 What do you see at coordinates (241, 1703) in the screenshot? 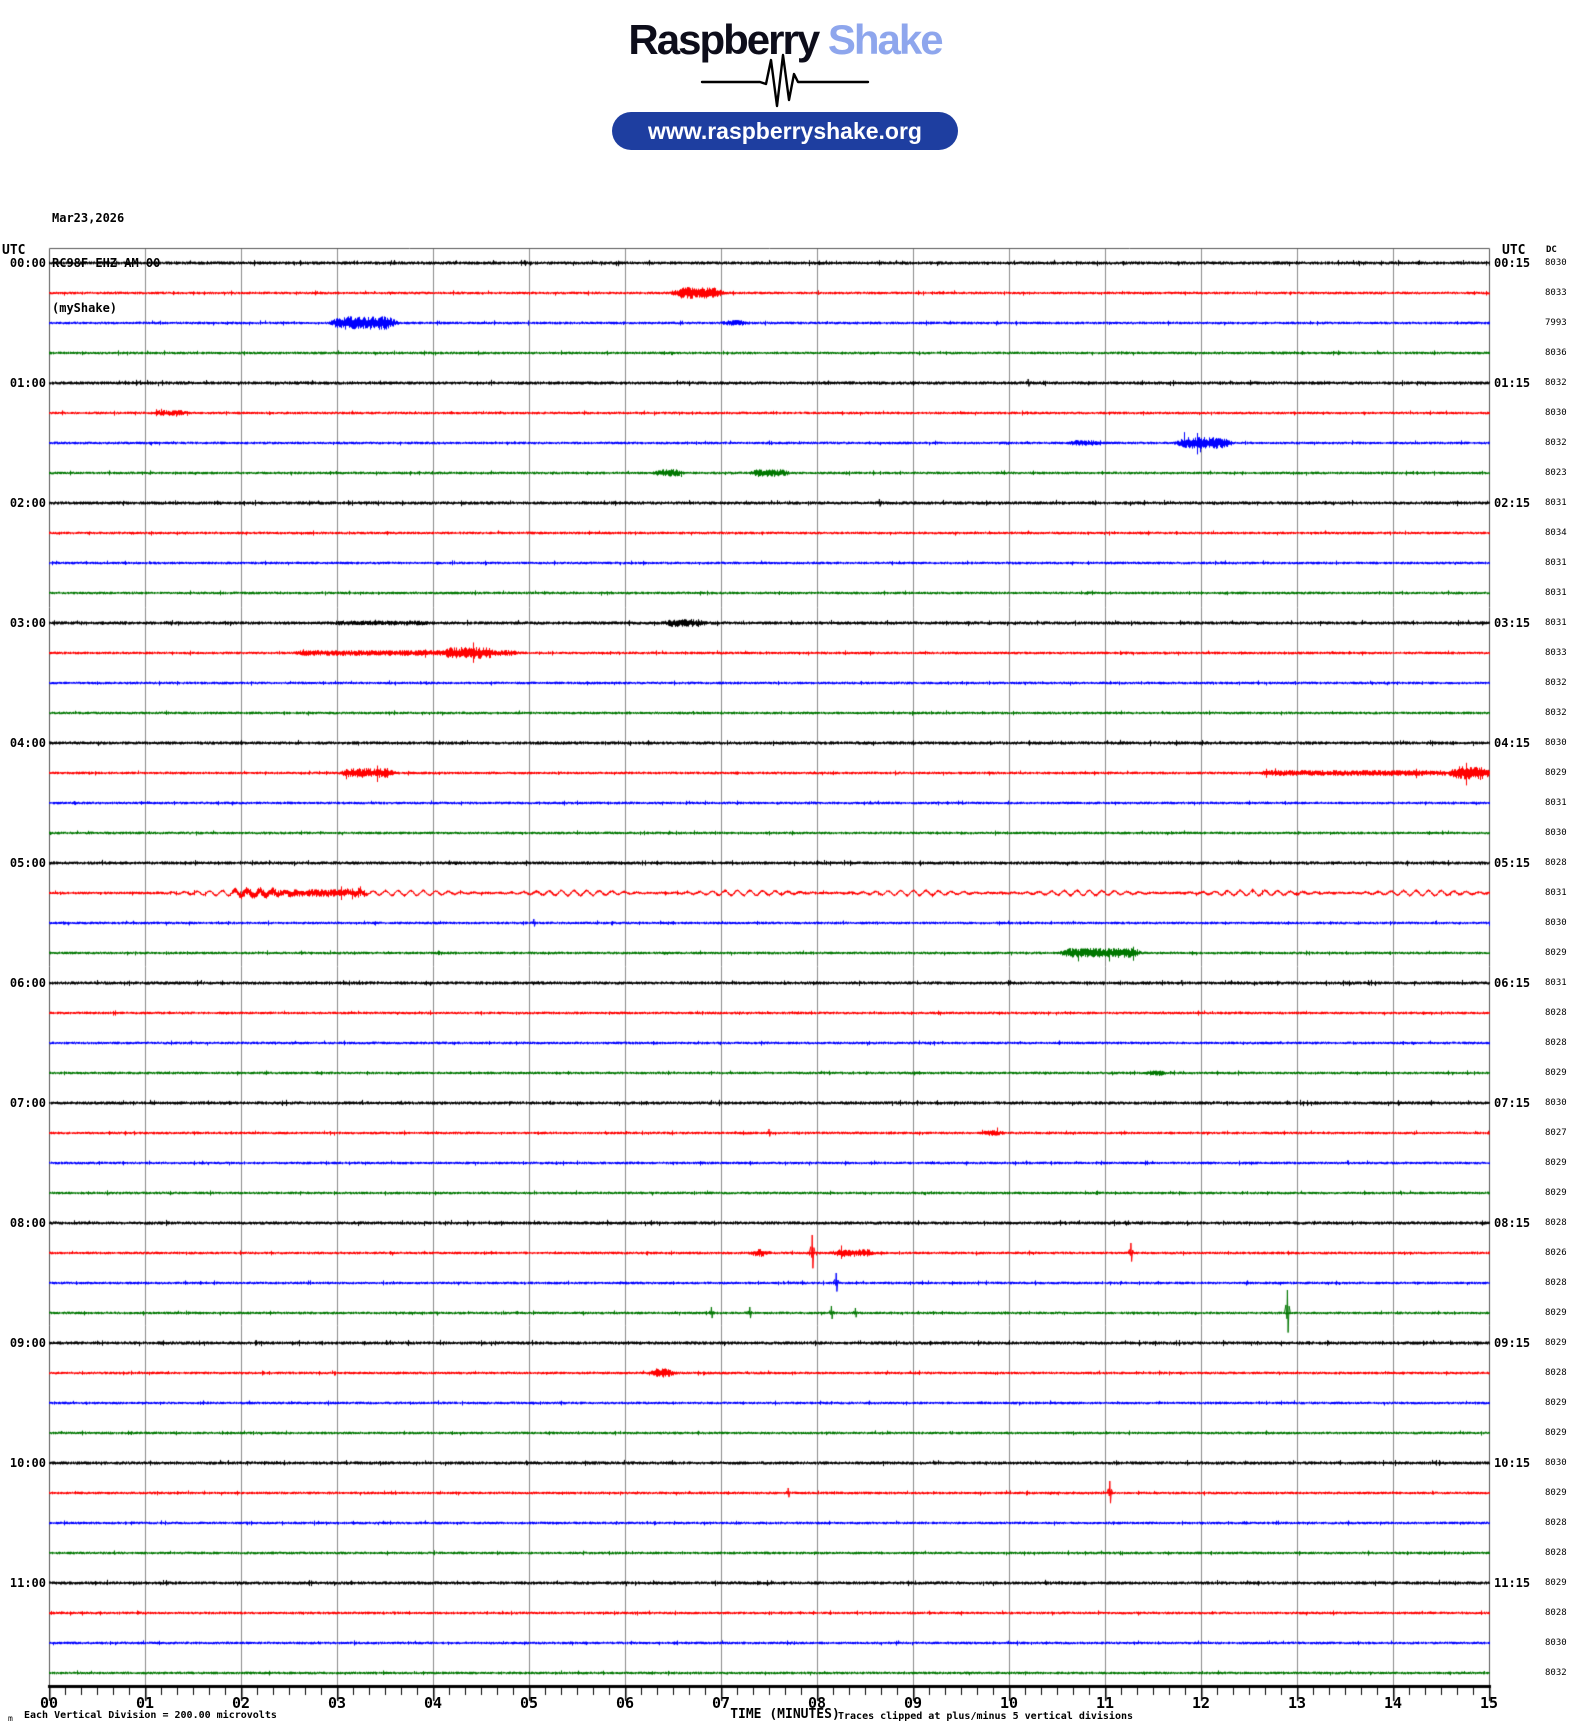
I see `x-tick-label: 02` at bounding box center [241, 1703].